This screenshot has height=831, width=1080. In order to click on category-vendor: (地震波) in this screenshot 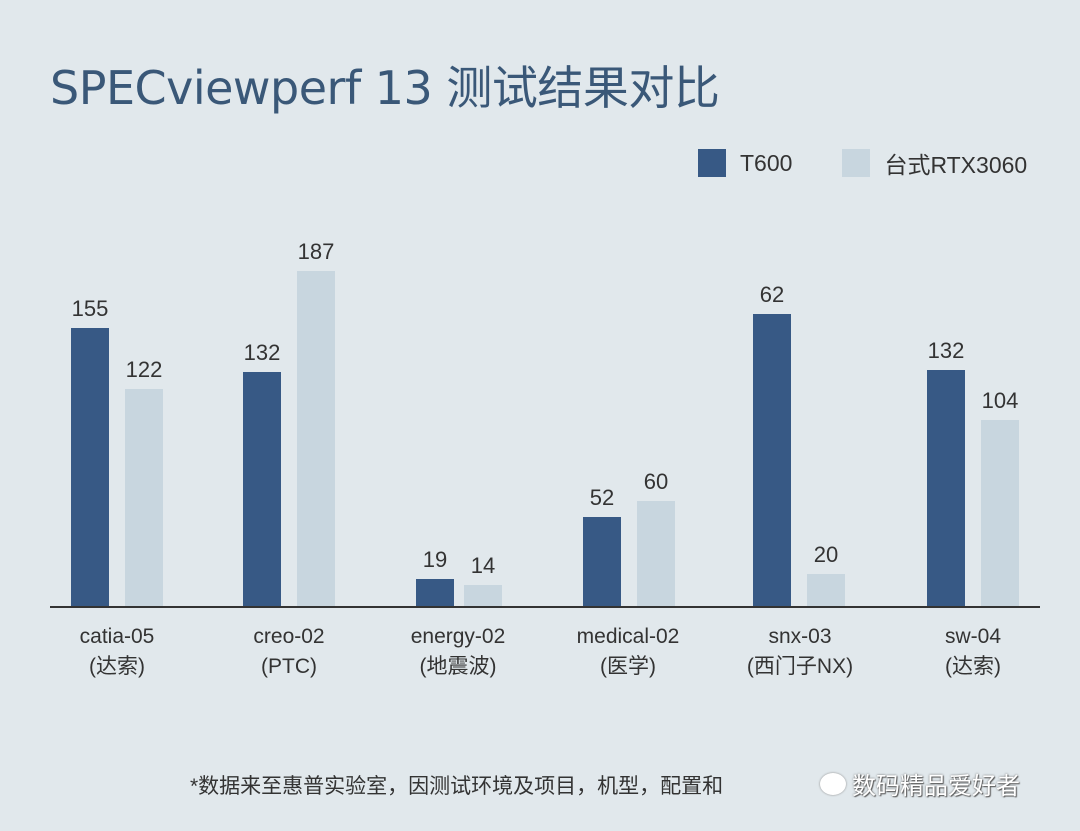, I will do `click(458, 666)`.